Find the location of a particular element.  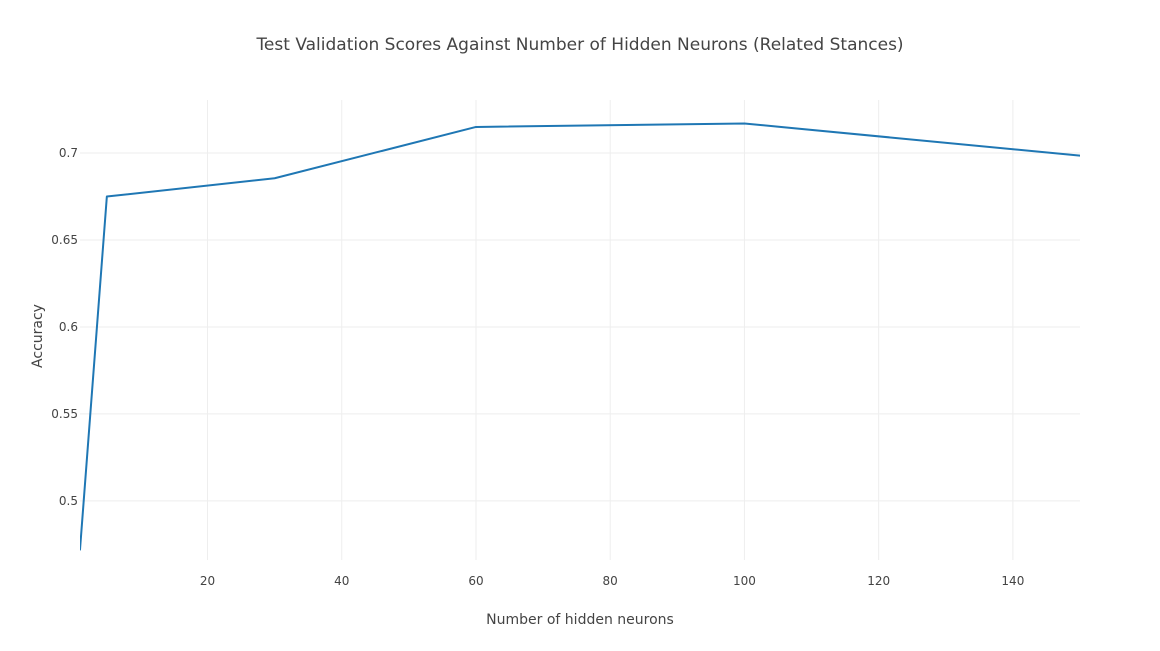

x-tick-label: 60 is located at coordinates (475, 581).